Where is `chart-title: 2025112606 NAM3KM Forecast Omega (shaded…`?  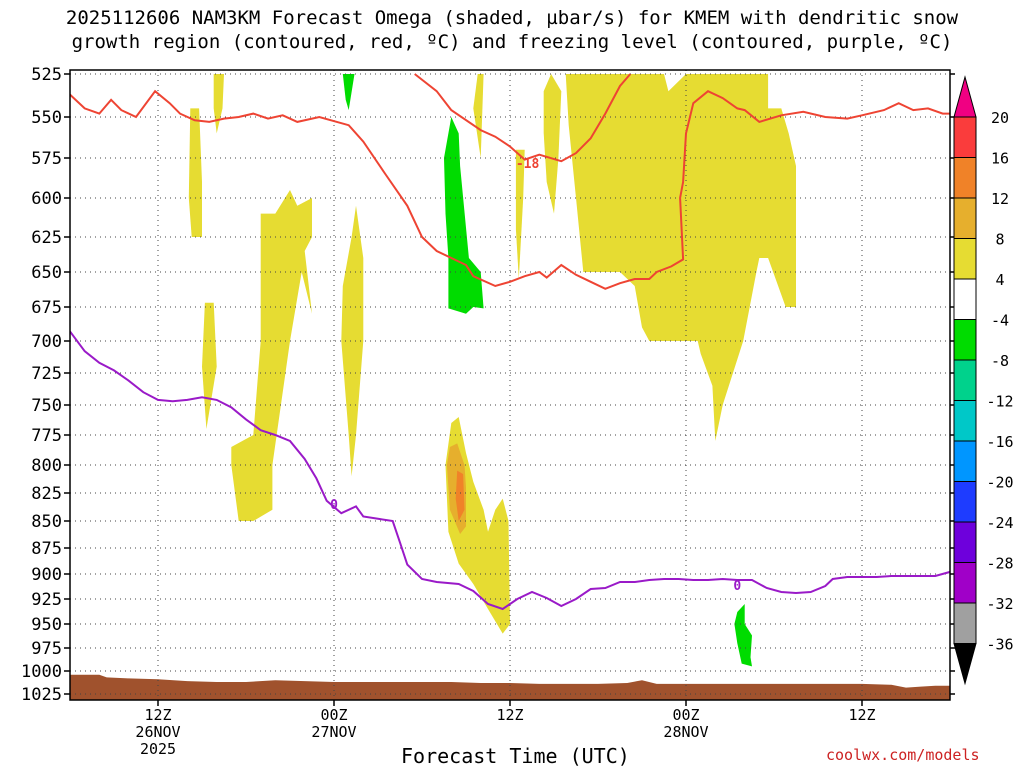
chart-title: 2025112606 NAM3KM Forecast Omega (shaded… is located at coordinates (512, 30).